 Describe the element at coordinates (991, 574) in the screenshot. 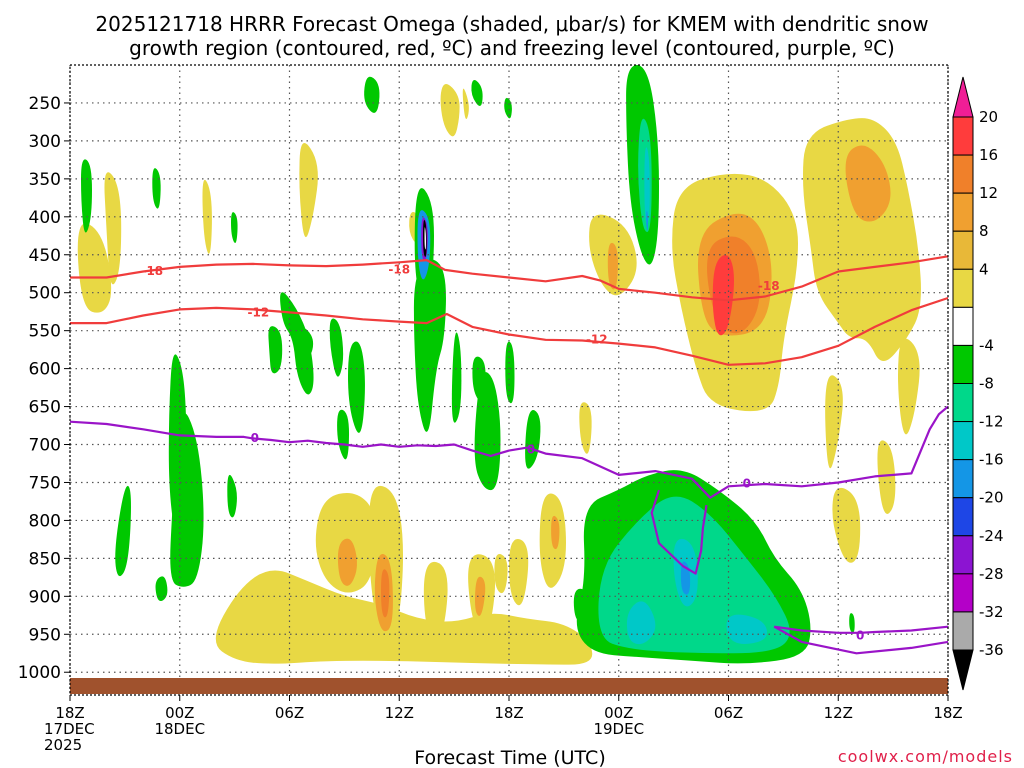

I see `colorbar-label: -28` at that location.